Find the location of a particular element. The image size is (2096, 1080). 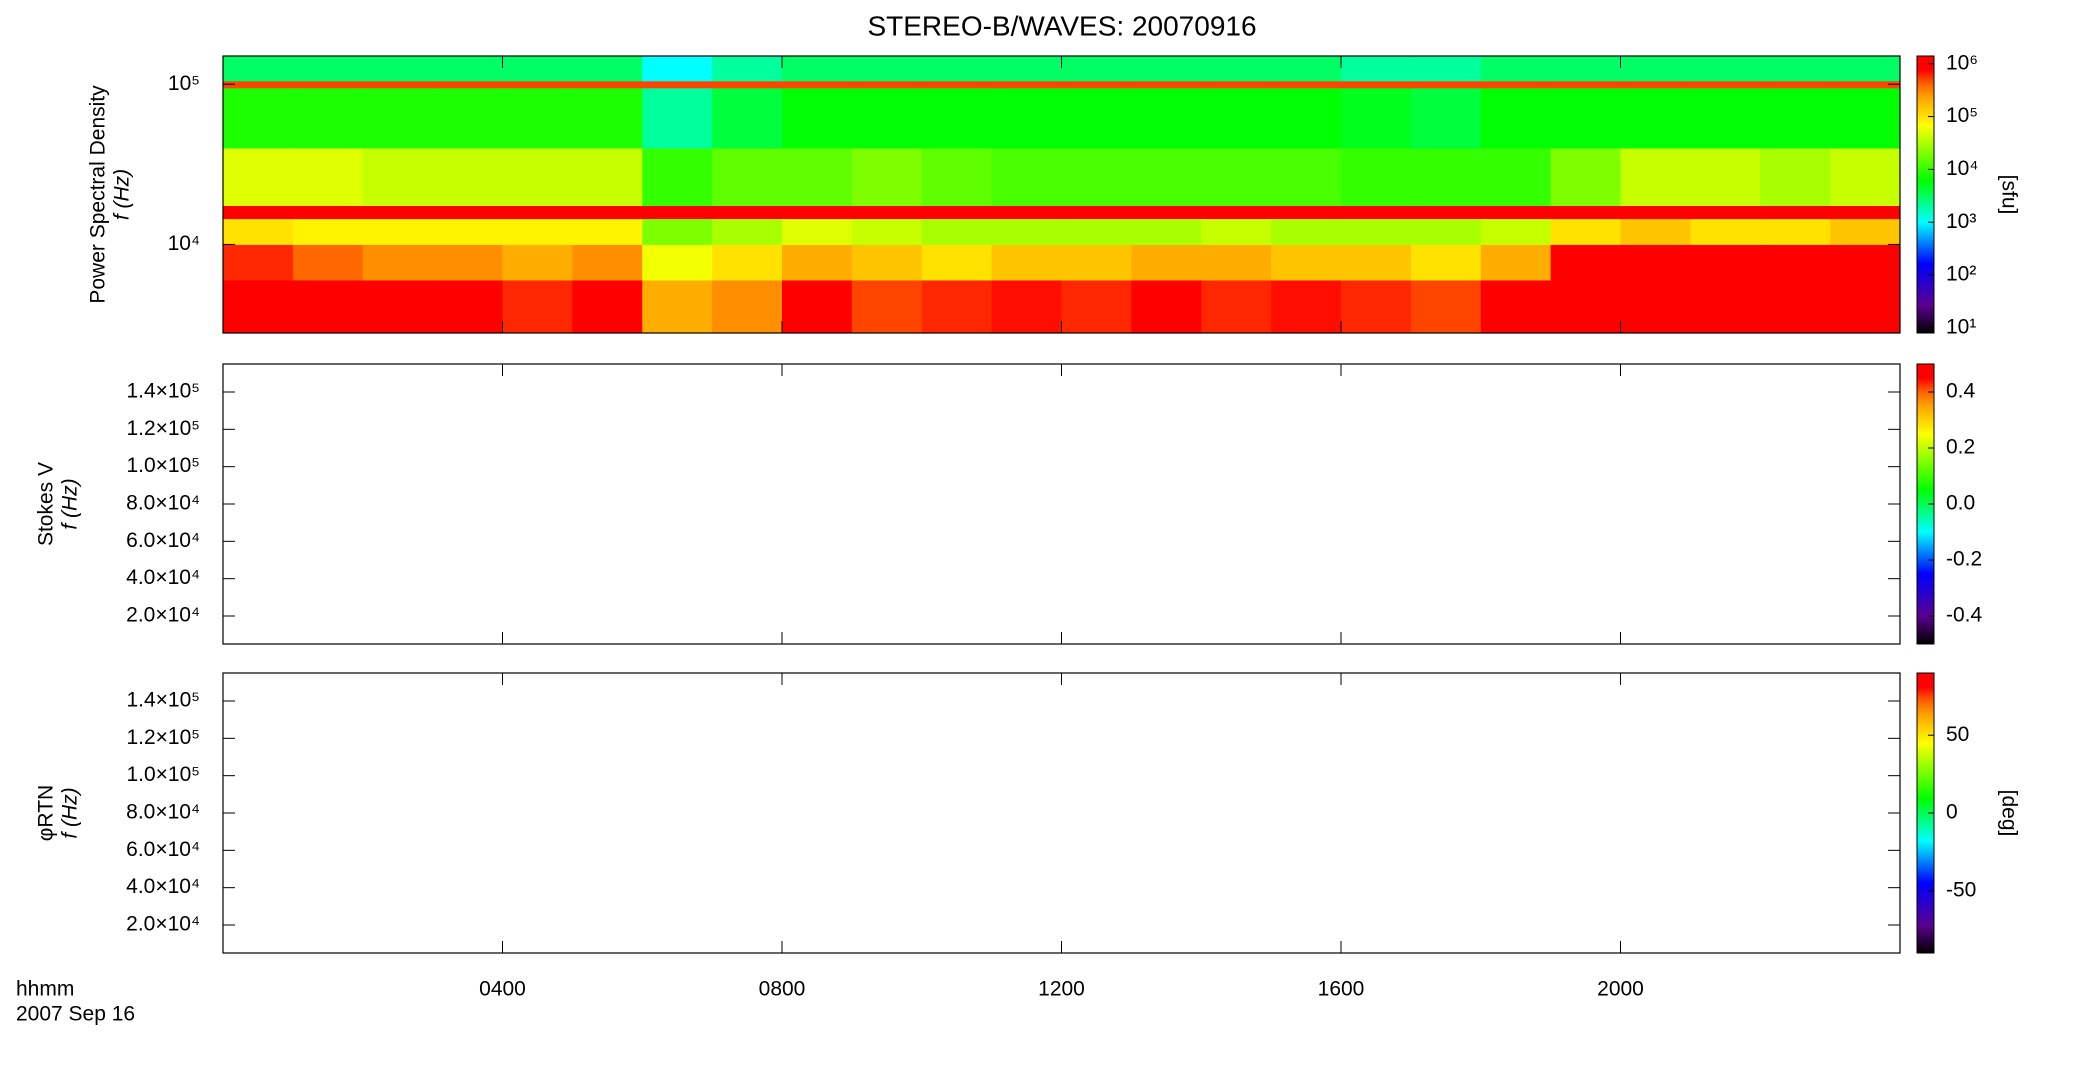

colorbar-tick-label: -0.4 is located at coordinates (1964, 615).